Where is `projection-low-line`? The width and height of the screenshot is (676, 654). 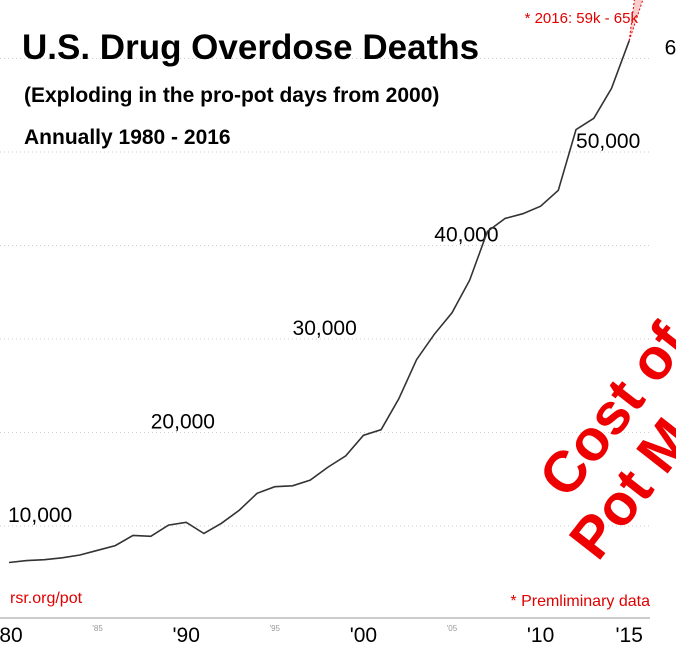 projection-low-line is located at coordinates (636, 20).